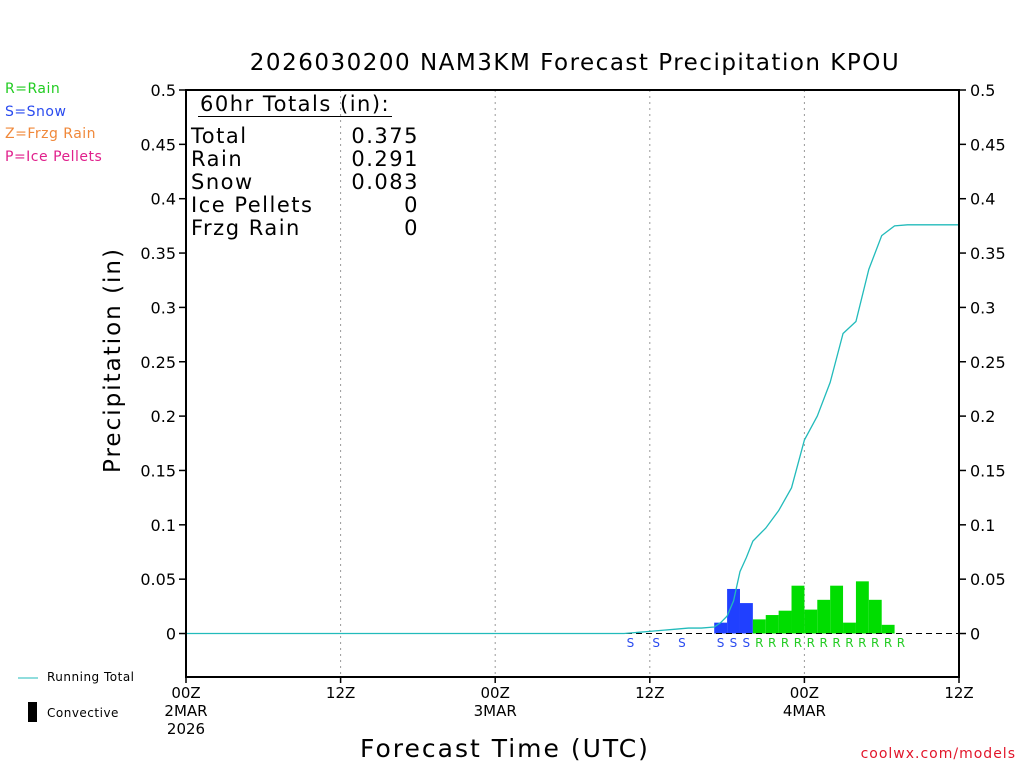 This screenshot has width=1024, height=768. Describe the element at coordinates (982, 525) in the screenshot. I see `y-tick-label-right-2: 0.1` at that location.